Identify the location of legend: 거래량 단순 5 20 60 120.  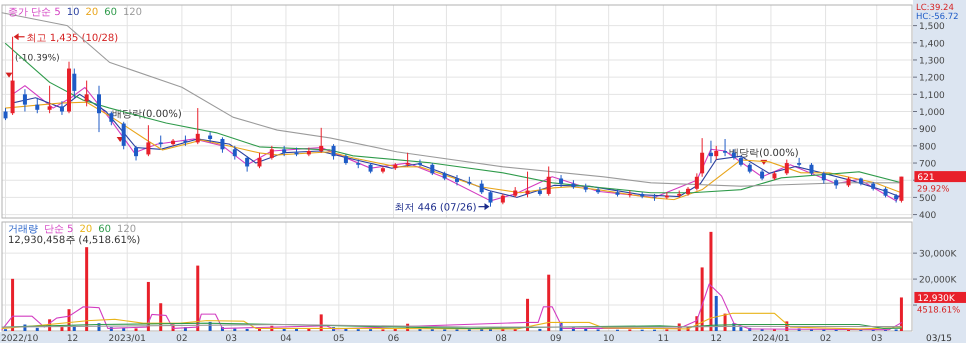
(72, 229).